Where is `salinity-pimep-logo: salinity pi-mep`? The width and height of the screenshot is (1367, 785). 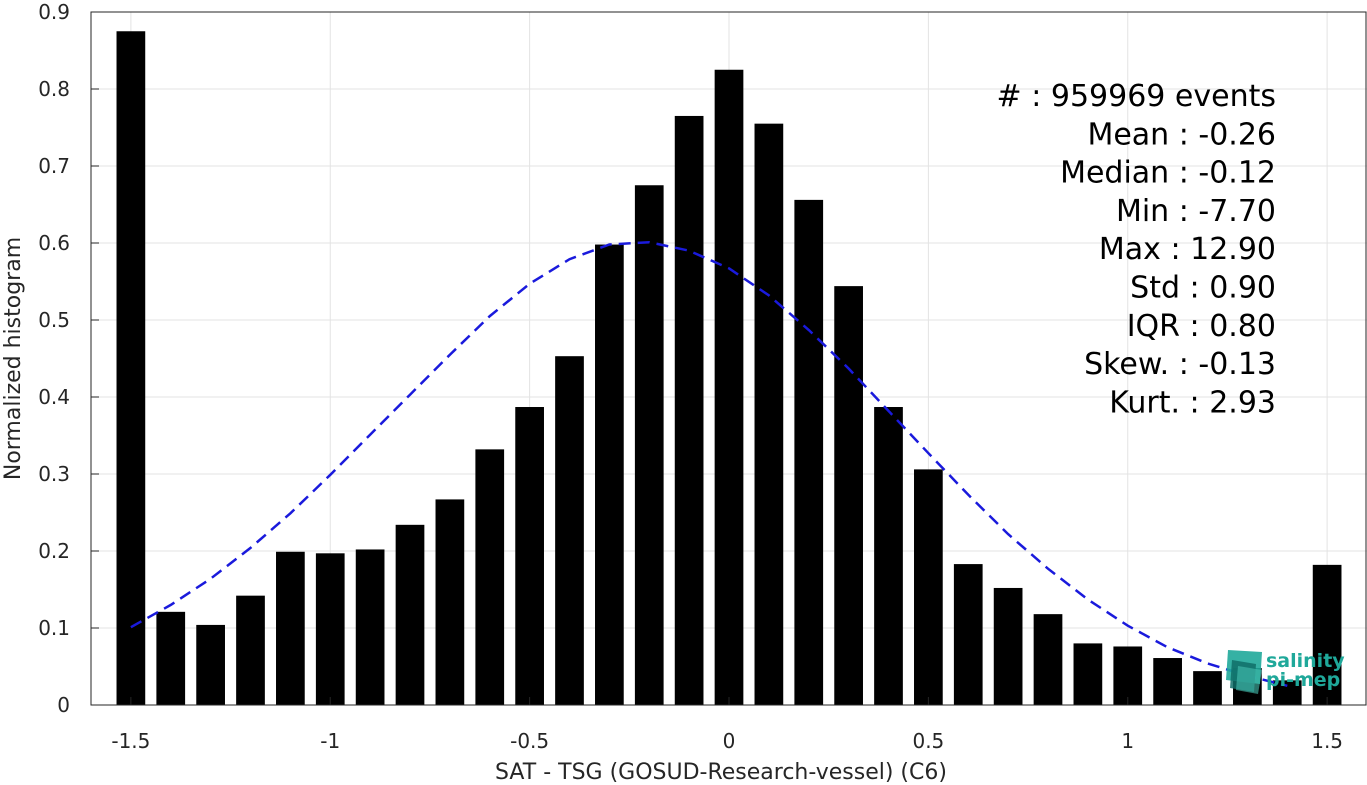
salinity-pimep-logo: salinity pi-mep is located at coordinates (1285, 672).